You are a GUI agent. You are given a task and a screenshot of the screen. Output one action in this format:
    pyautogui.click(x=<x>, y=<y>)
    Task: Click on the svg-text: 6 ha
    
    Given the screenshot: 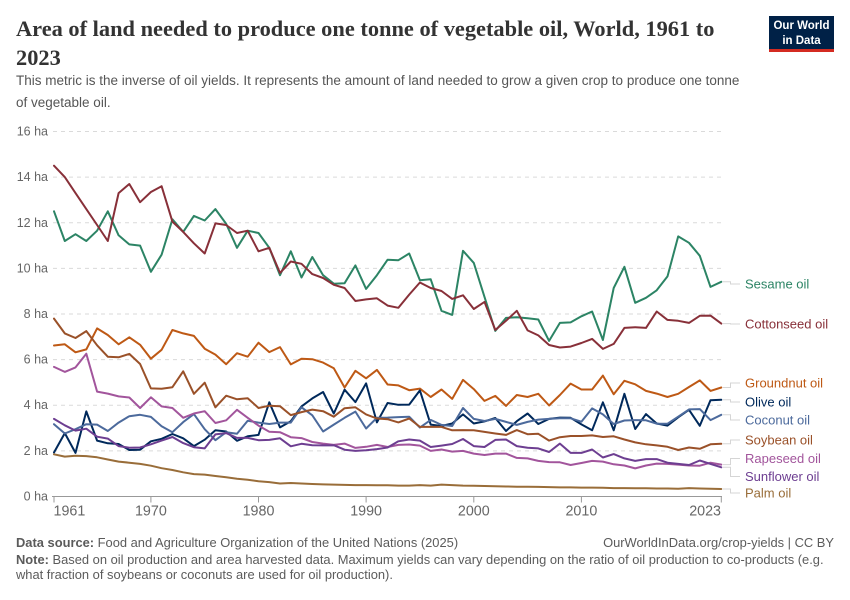 What is the action you would take?
    pyautogui.click(x=36, y=360)
    